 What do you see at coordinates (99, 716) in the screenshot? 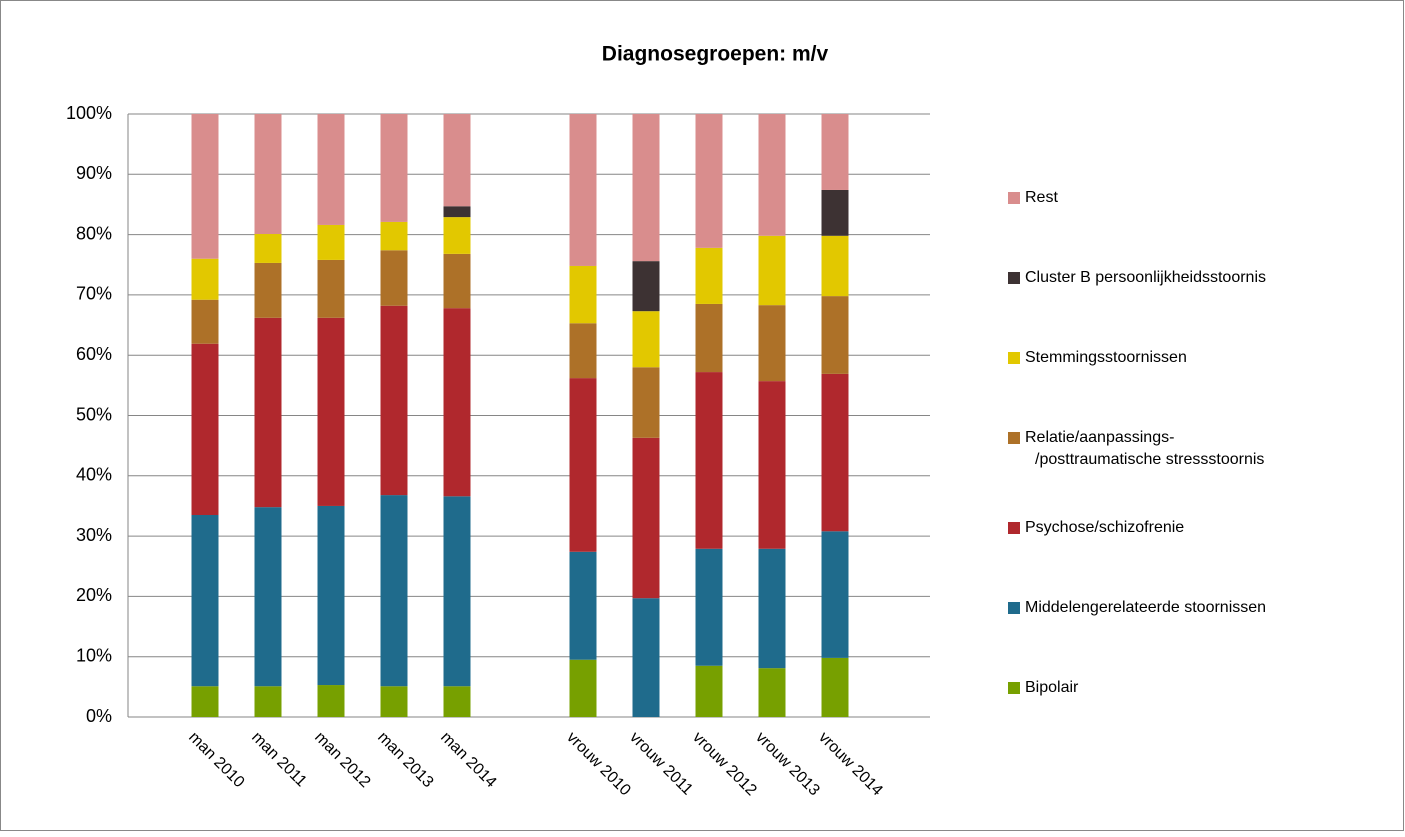
I see `y-tick-label: 0%` at bounding box center [99, 716].